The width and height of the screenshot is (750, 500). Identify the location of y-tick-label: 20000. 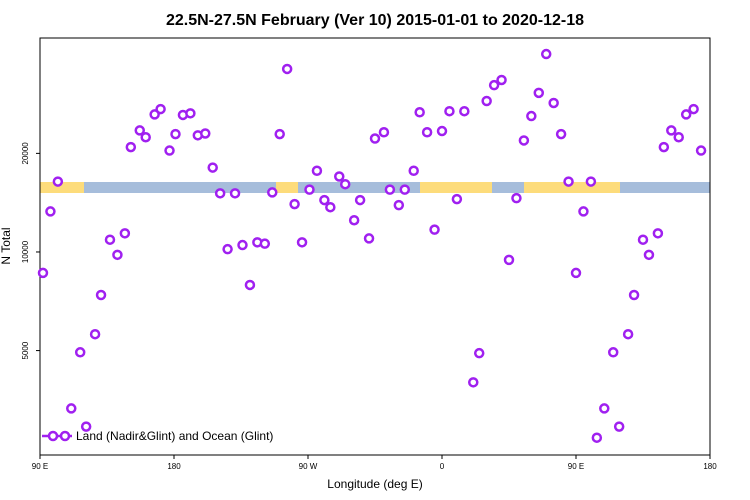
(25, 153).